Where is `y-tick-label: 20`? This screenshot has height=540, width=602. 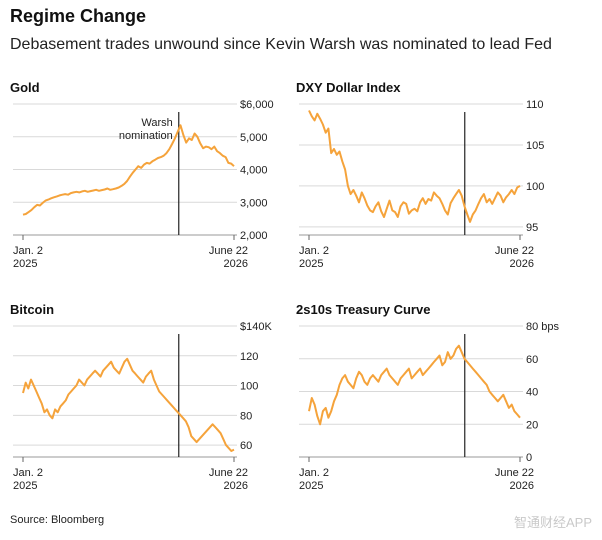
y-tick-label: 20 is located at coordinates (532, 425).